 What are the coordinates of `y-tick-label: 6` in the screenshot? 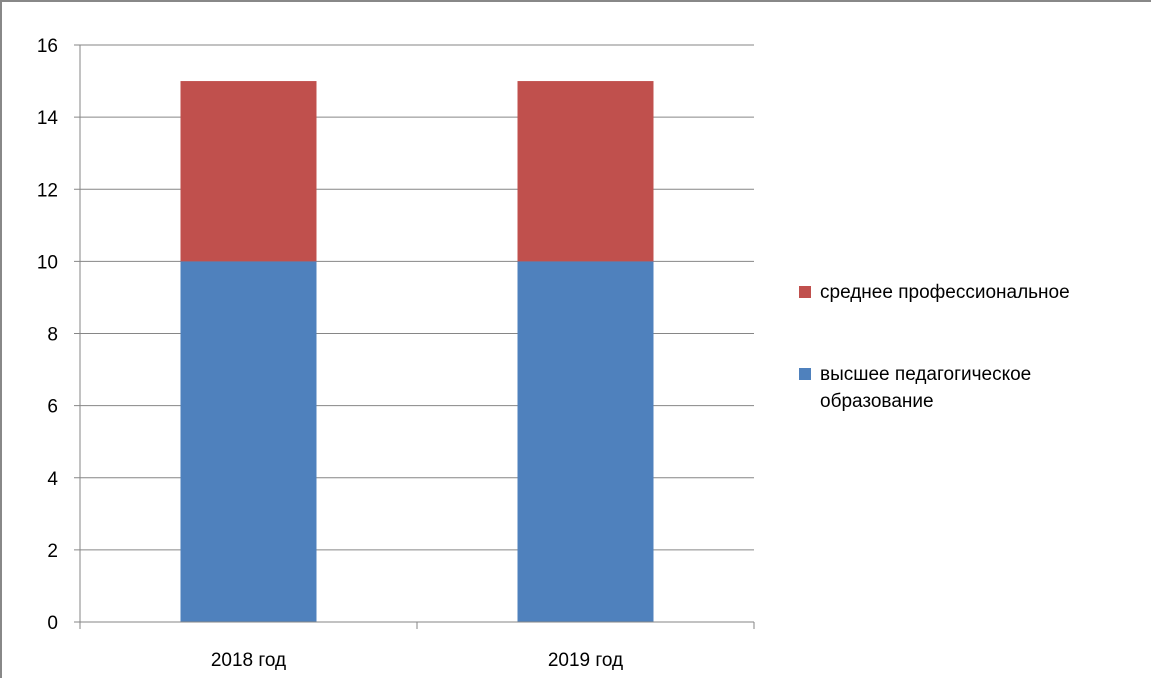 It's located at (52, 407).